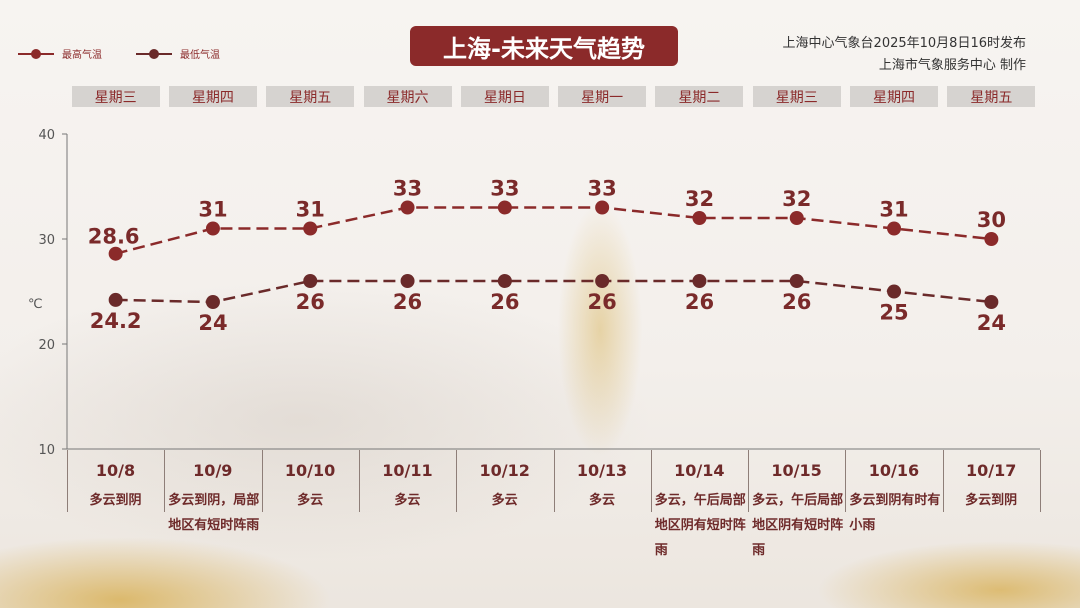 This screenshot has height=608, width=1080. Describe the element at coordinates (114, 237) in the screenshot. I see `high-temp-label: 28.6` at that location.